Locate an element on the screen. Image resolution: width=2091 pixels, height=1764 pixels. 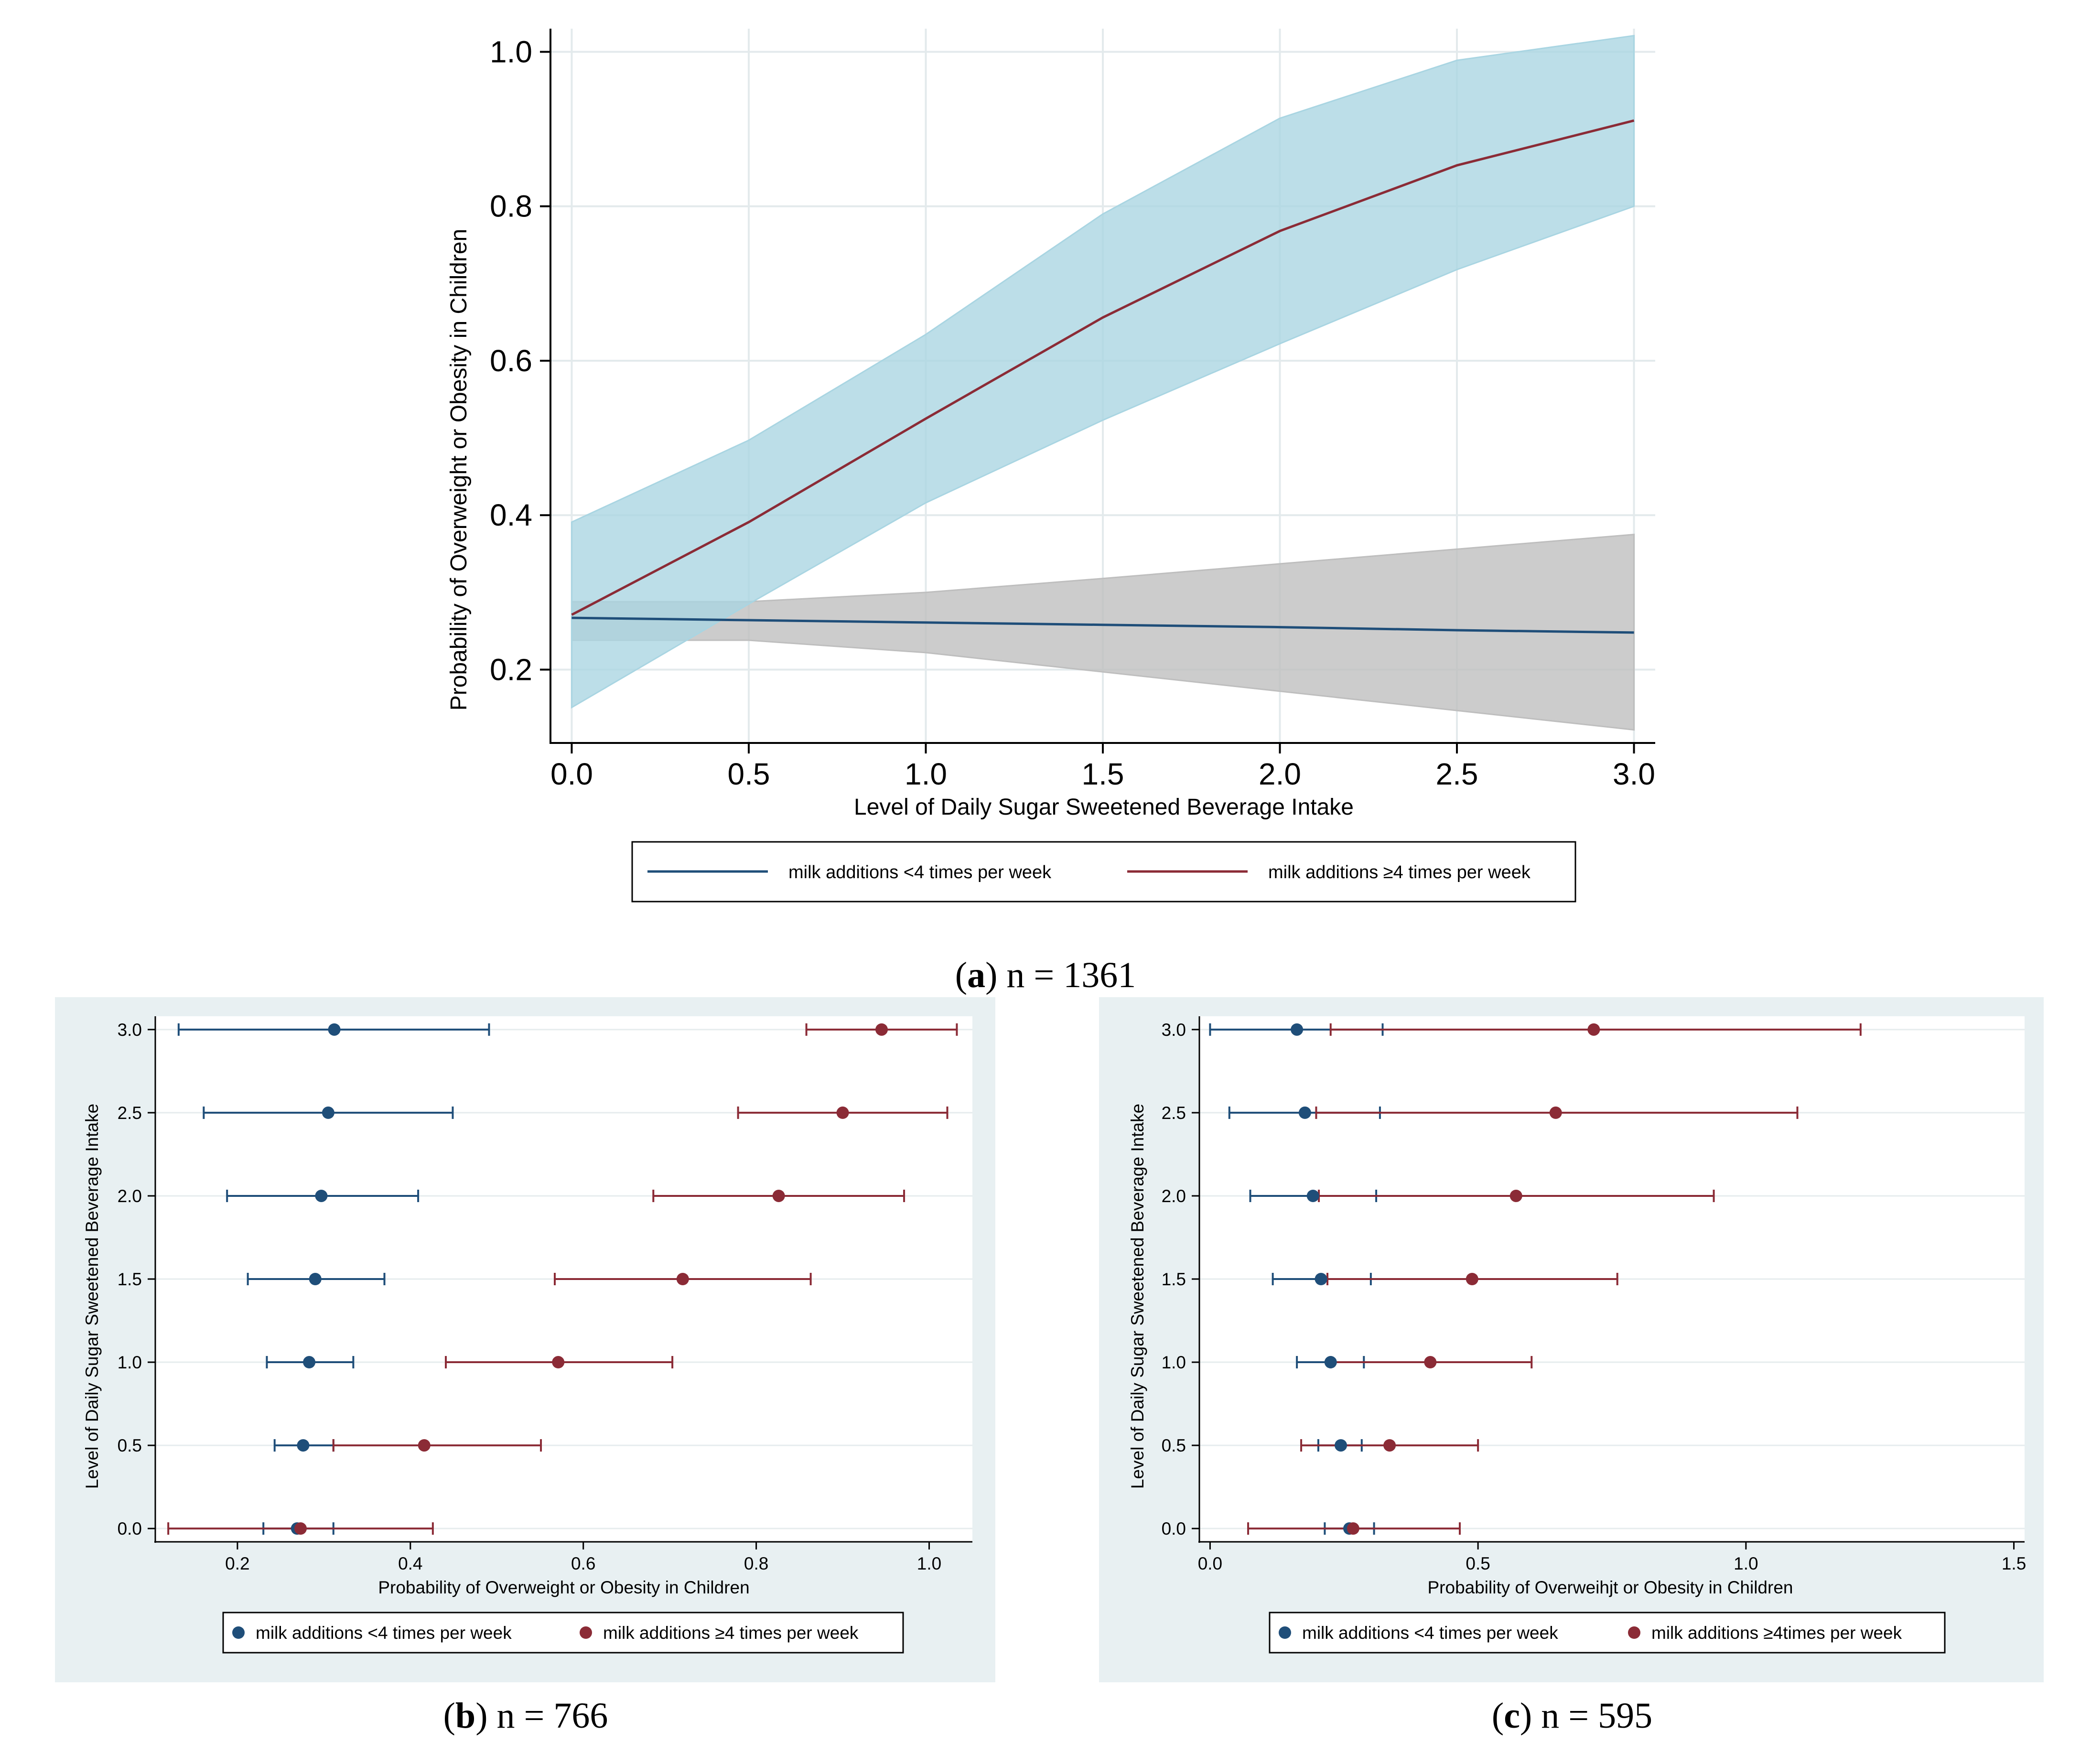
panel-a-lines is located at coordinates (1103, 377).